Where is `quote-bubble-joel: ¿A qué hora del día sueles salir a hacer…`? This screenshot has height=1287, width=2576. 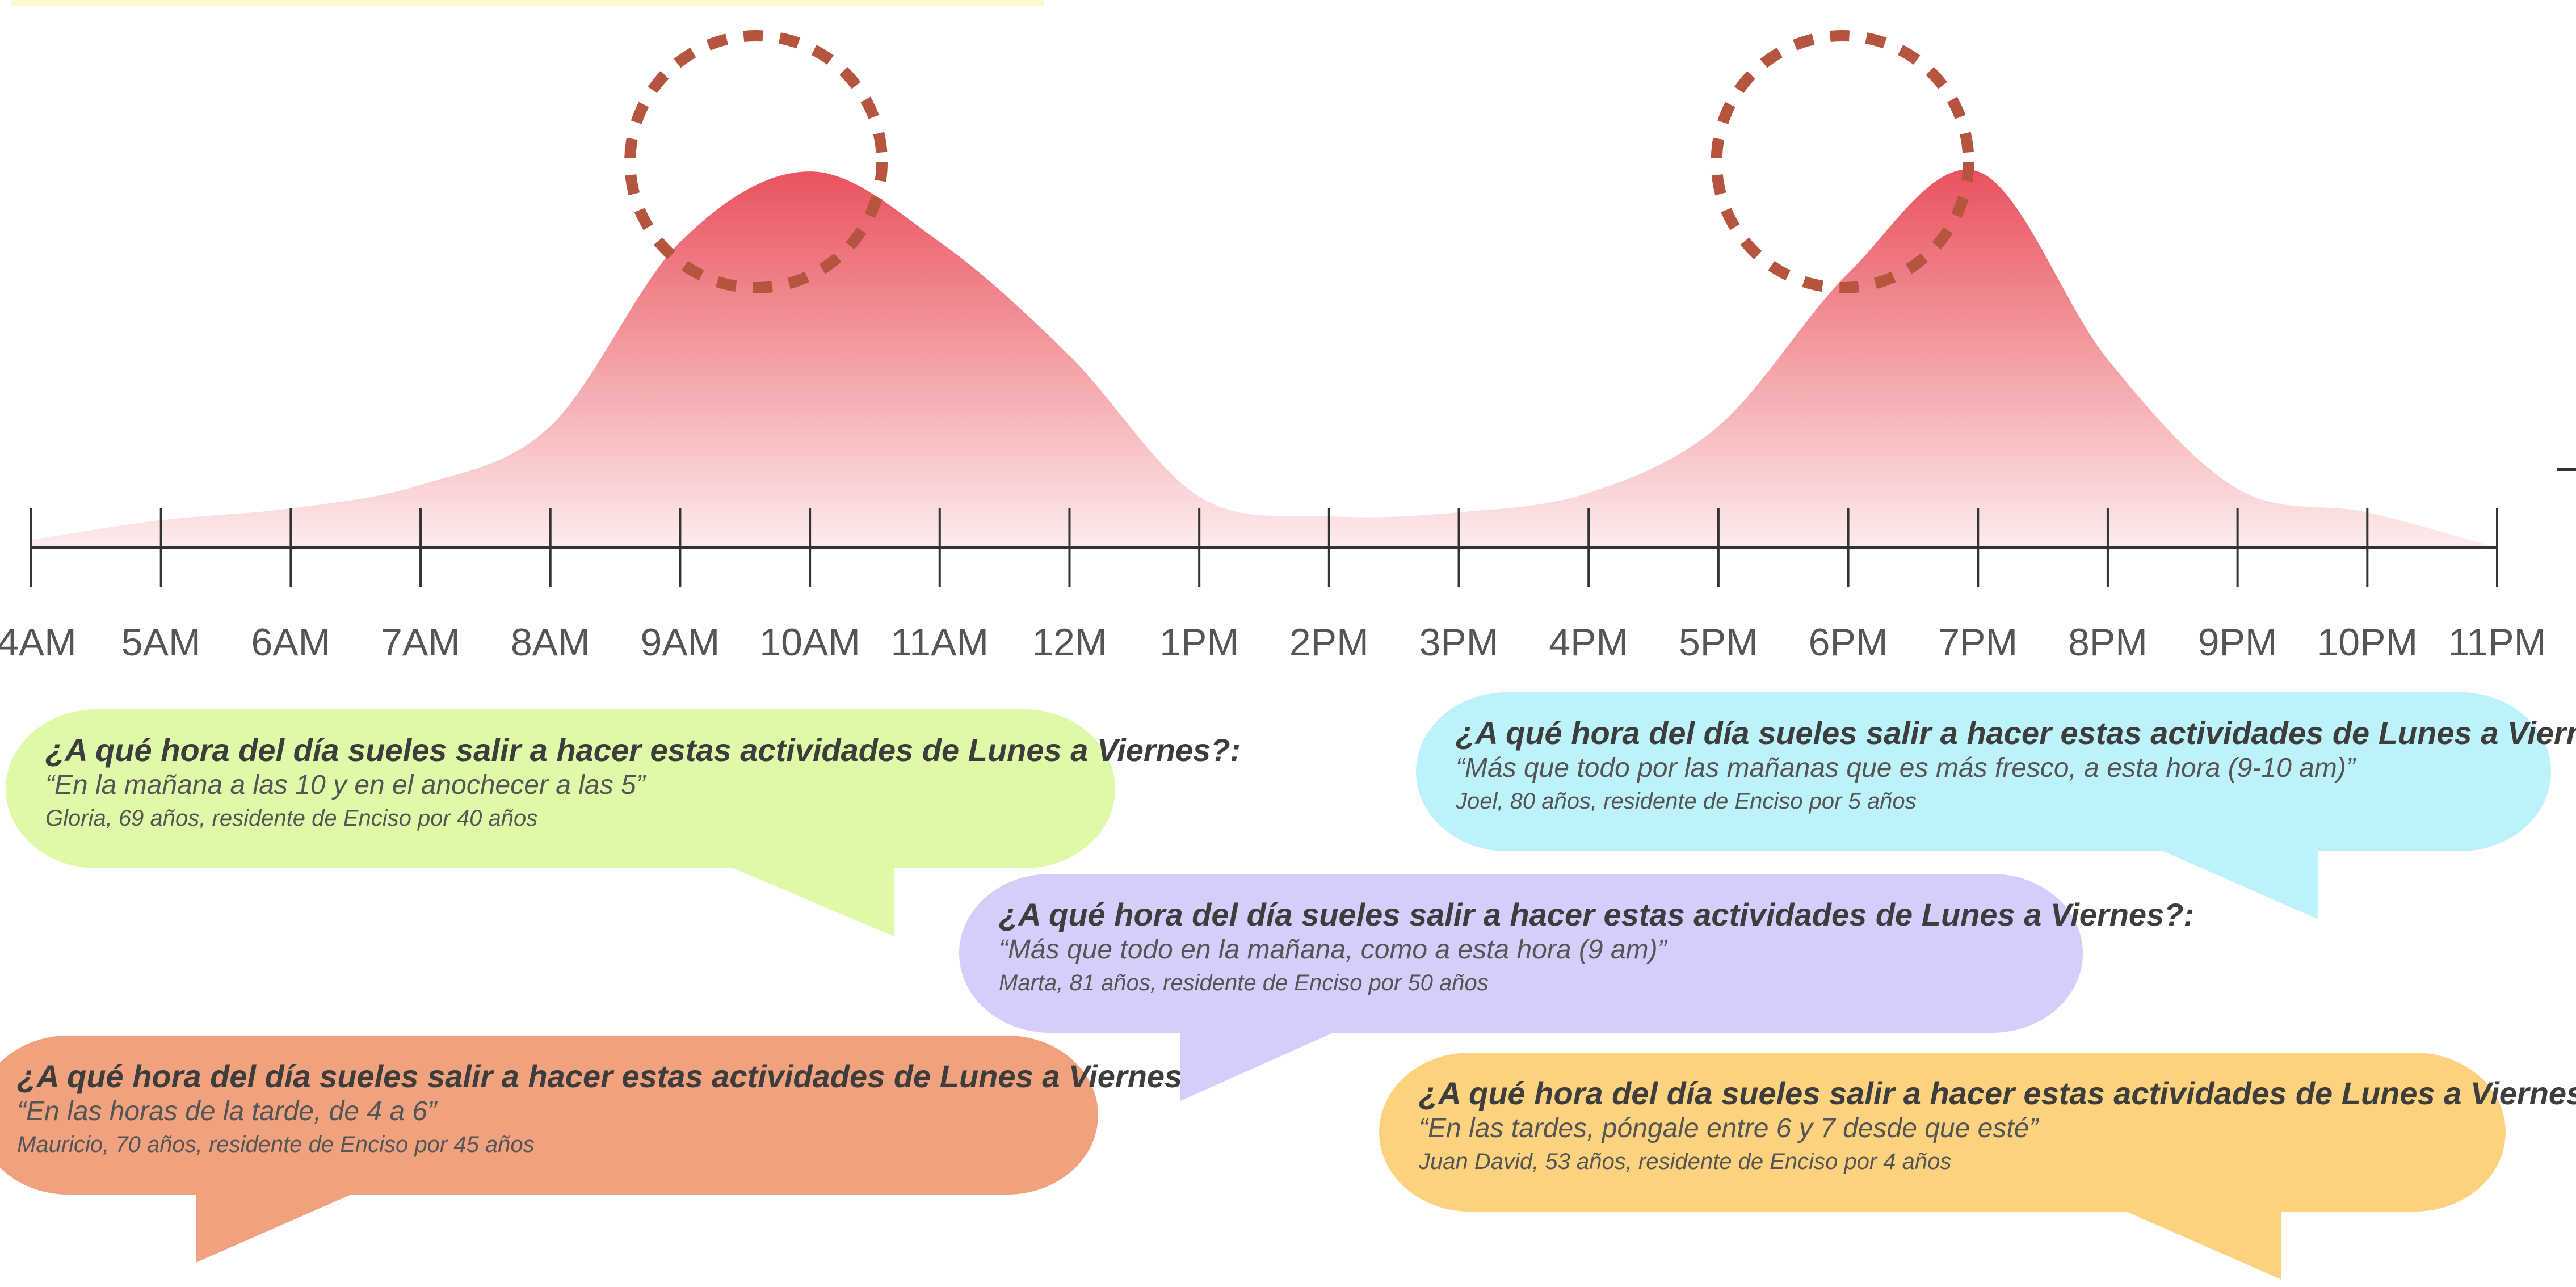 quote-bubble-joel: ¿A qué hora del día sueles salir a hacer… is located at coordinates (1996, 772).